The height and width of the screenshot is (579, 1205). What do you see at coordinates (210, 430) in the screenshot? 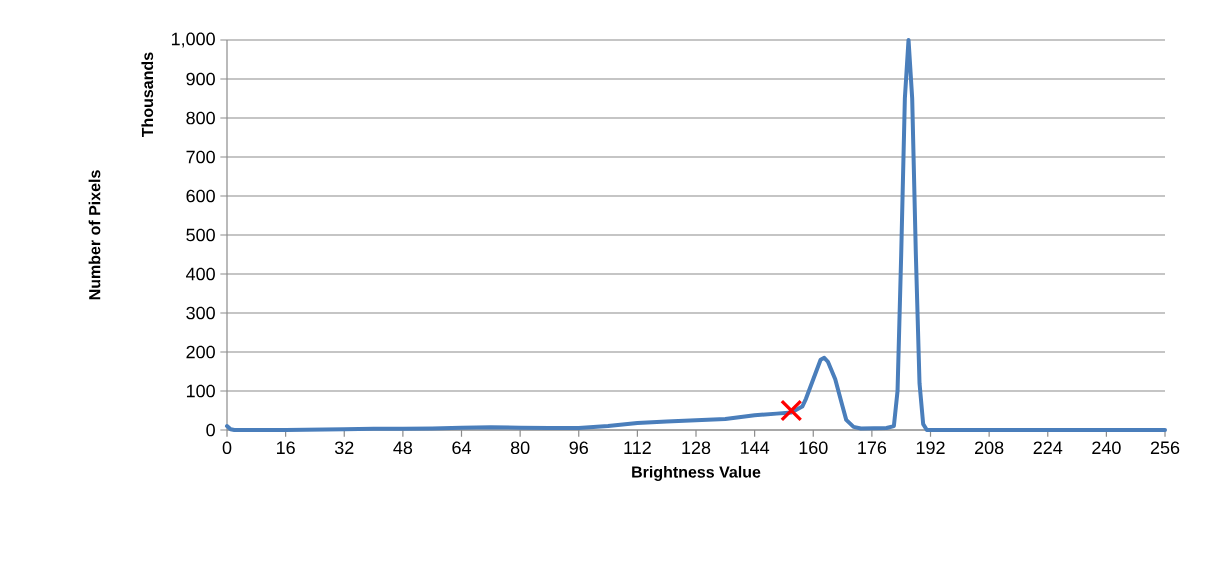
I see `y-tick-label: 0` at bounding box center [210, 430].